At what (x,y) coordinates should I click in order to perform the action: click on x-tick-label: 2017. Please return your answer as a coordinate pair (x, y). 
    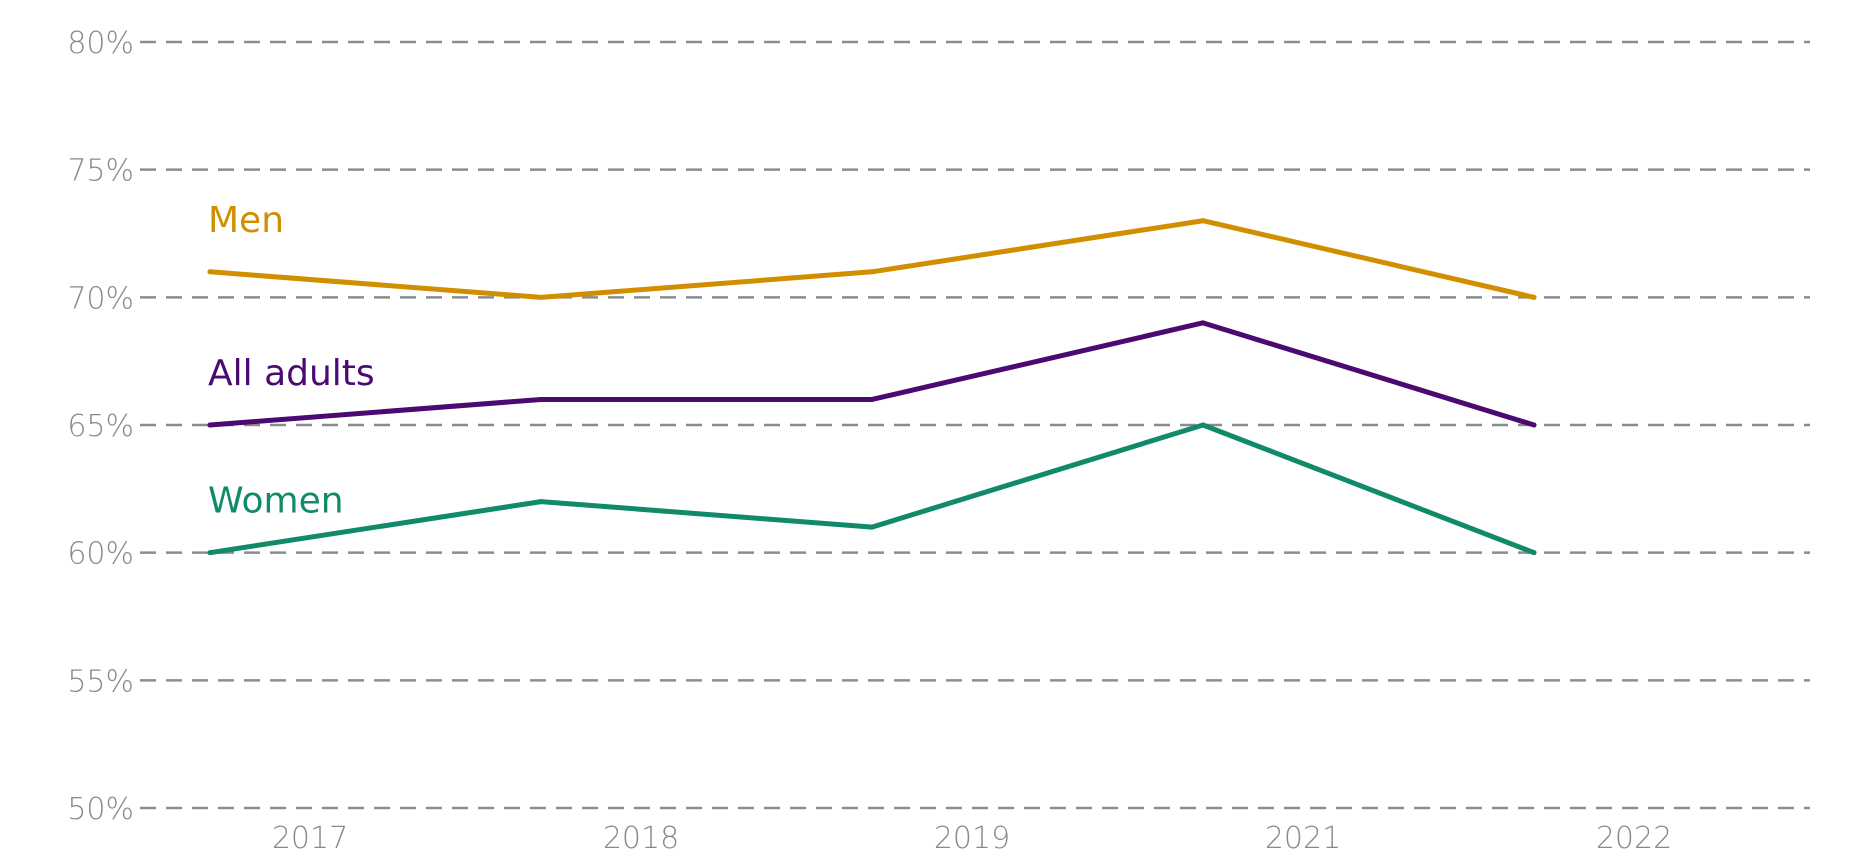
    Looking at the image, I should click on (310, 838).